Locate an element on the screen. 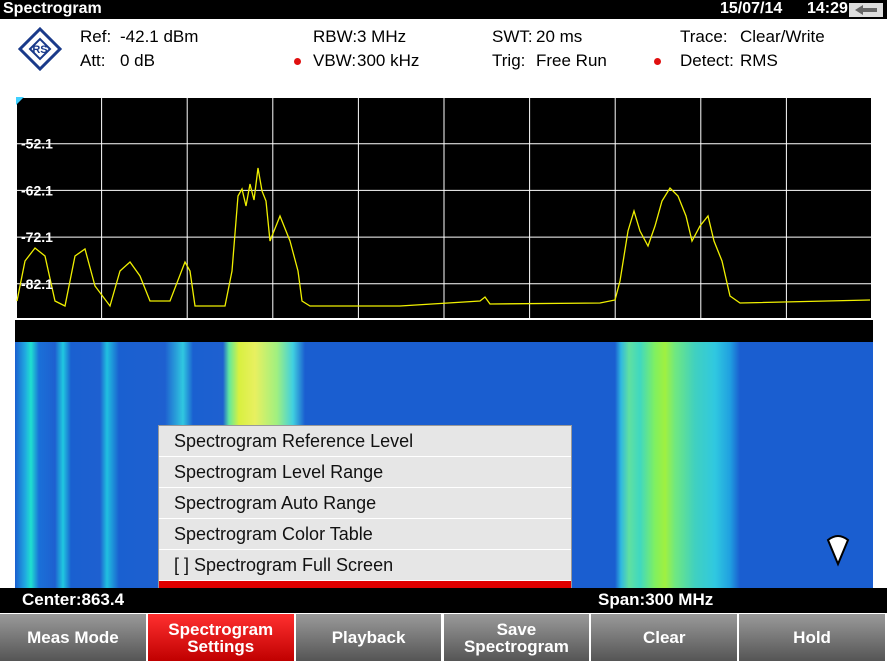  field-value: 0 dB is located at coordinates (137, 60).